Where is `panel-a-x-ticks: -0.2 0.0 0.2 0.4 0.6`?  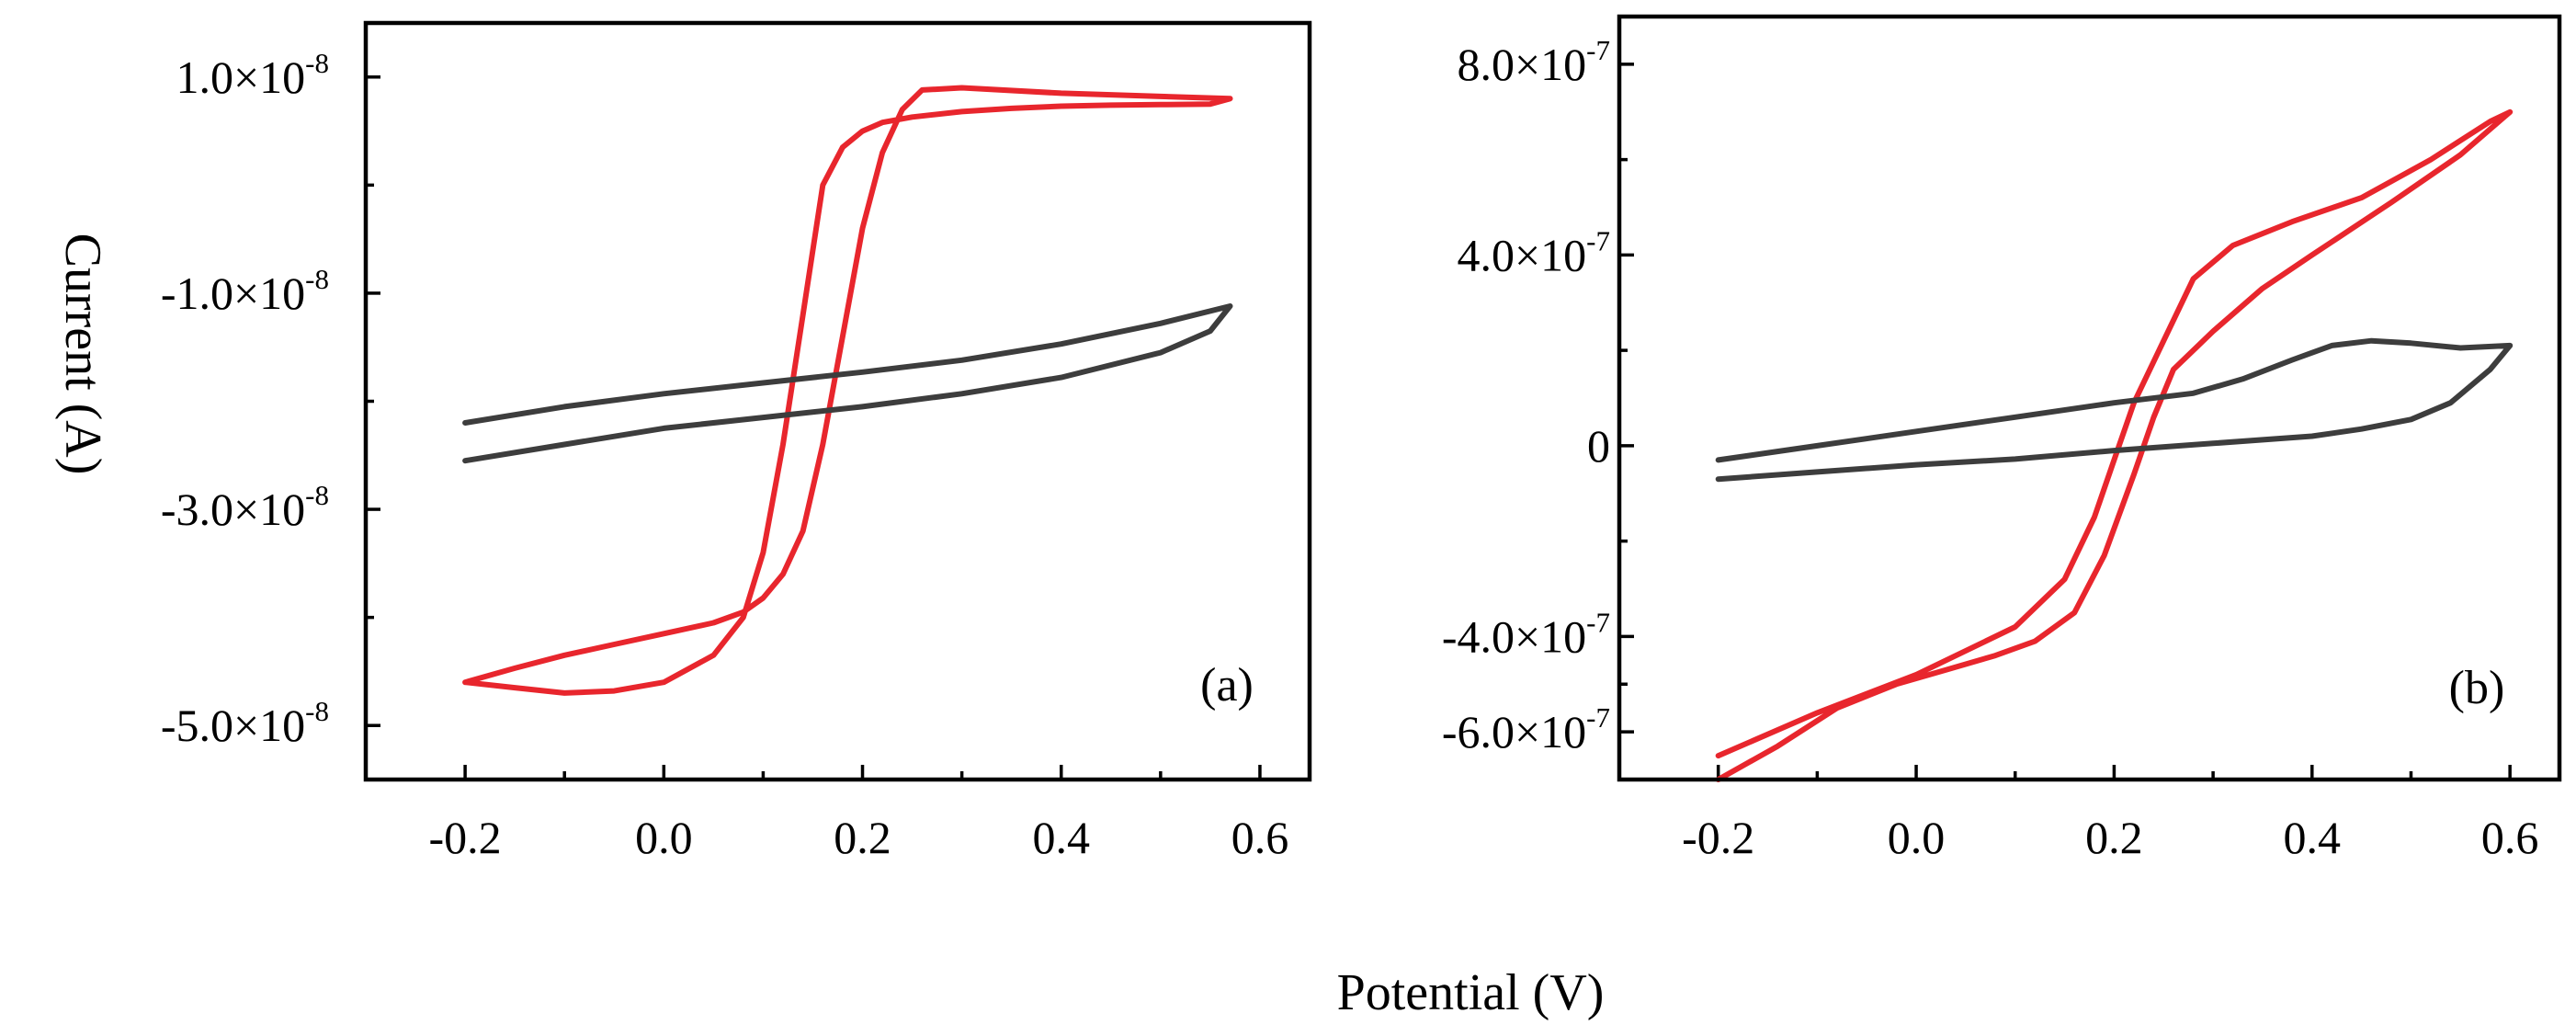 panel-a-x-ticks: -0.2 0.0 0.2 0.4 0.6 is located at coordinates (859, 814).